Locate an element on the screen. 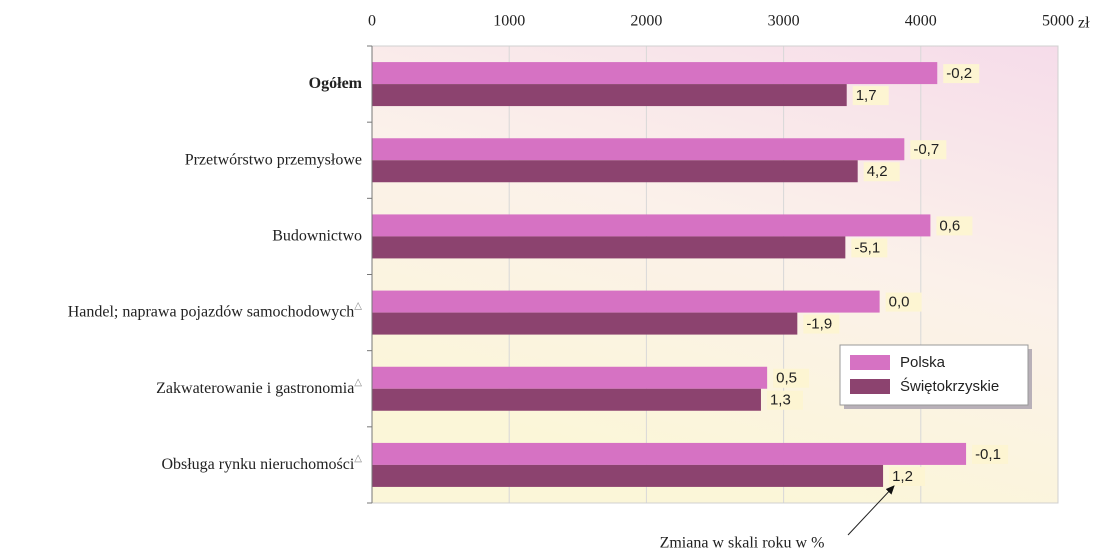  x-tick-label: 0 is located at coordinates (372, 21).